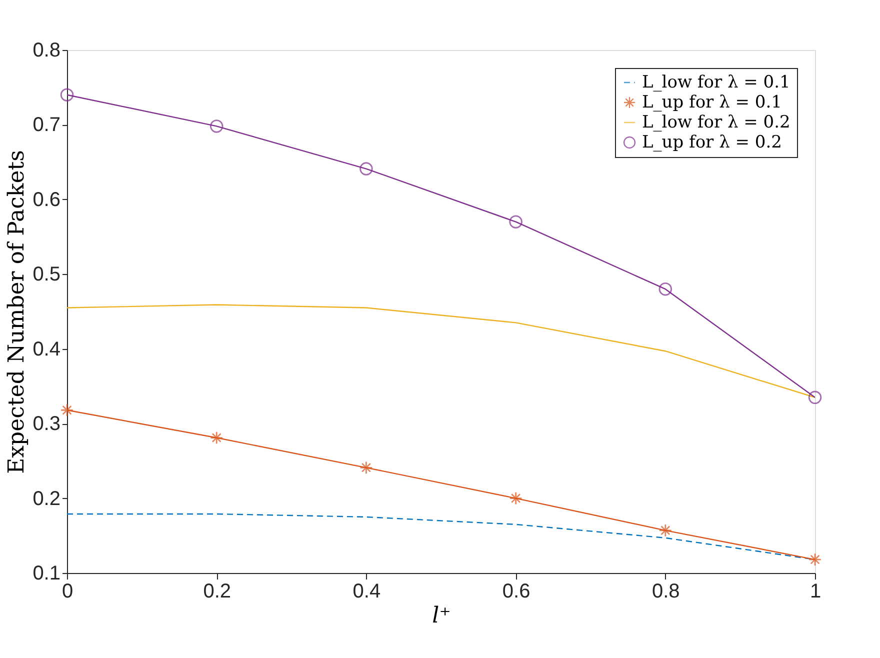  I want to click on x-tick-label: 0.8, so click(666, 591).